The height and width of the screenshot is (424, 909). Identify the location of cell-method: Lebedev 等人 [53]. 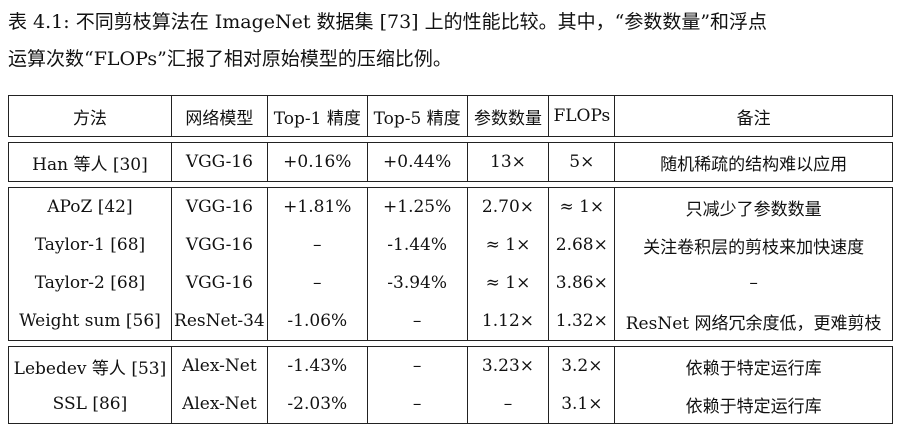
(90, 365).